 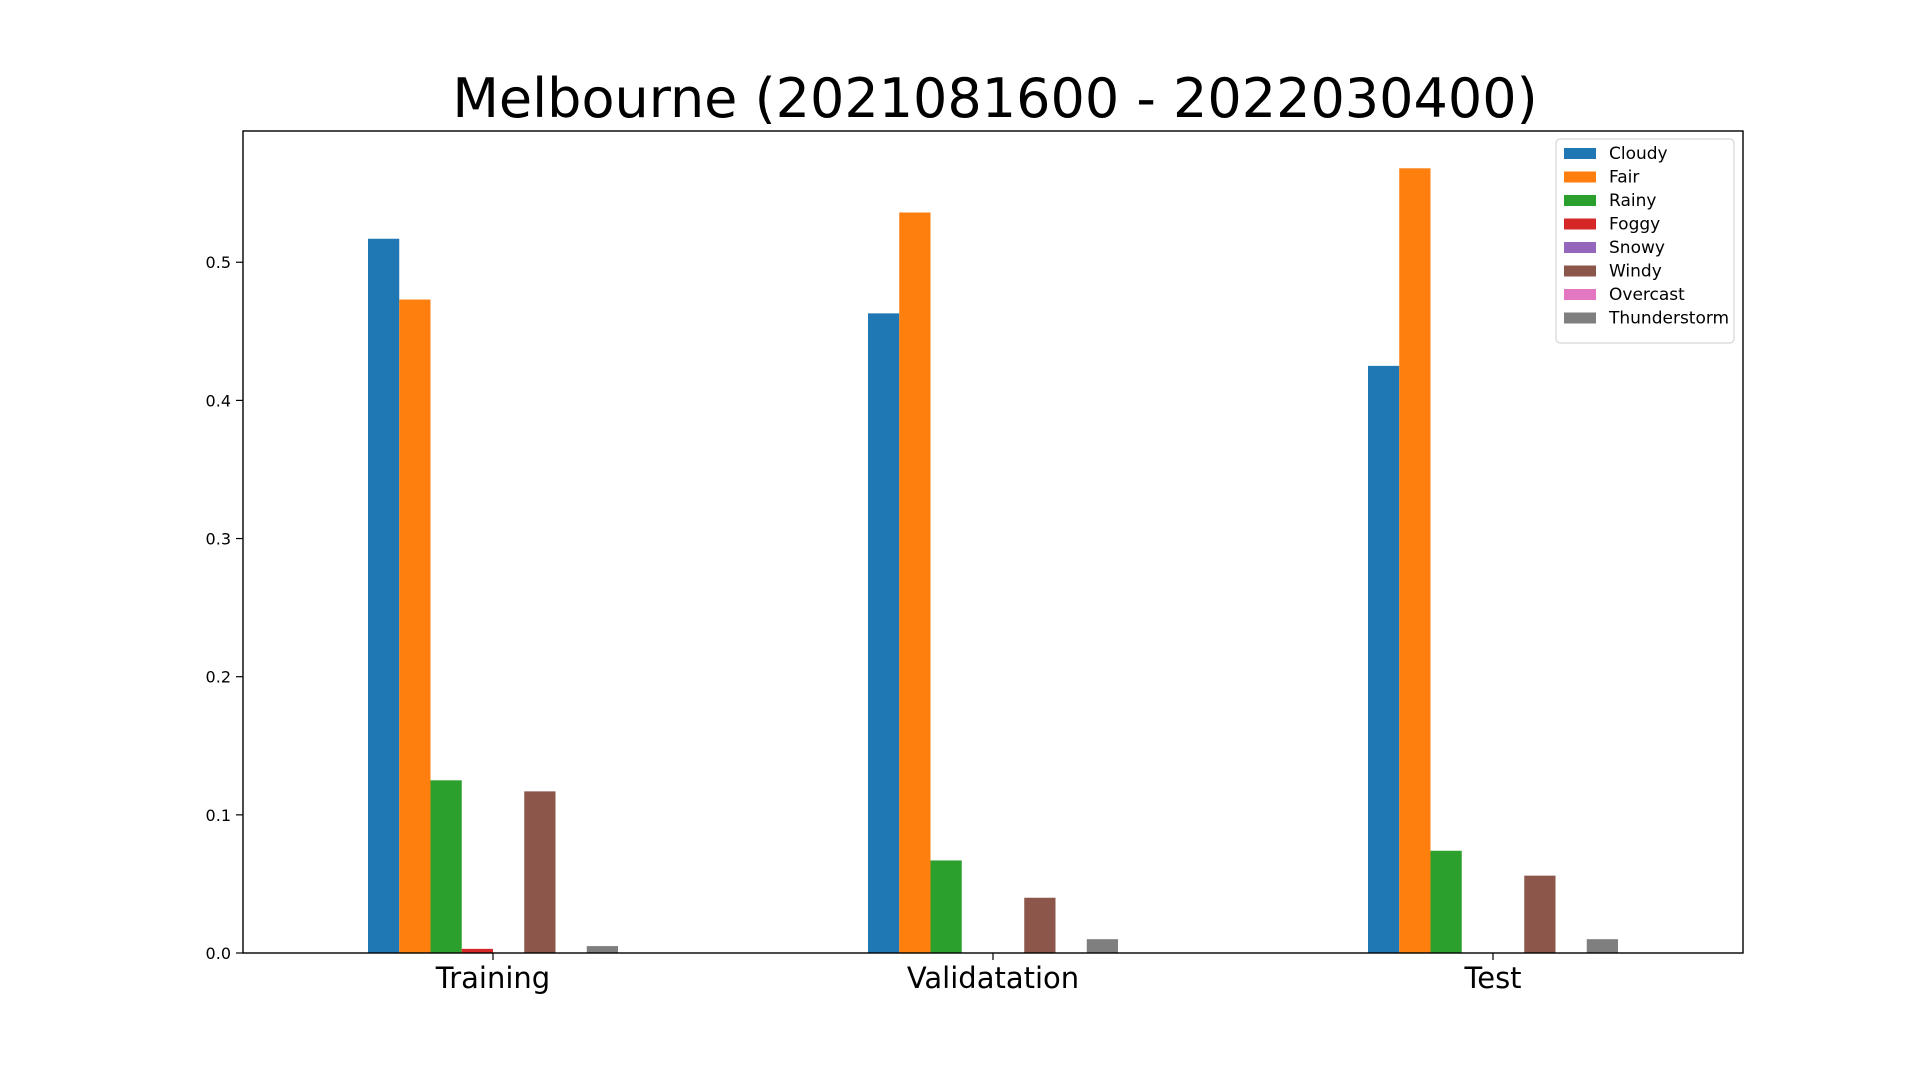 I want to click on ytick-label: 0.1, so click(x=218, y=815).